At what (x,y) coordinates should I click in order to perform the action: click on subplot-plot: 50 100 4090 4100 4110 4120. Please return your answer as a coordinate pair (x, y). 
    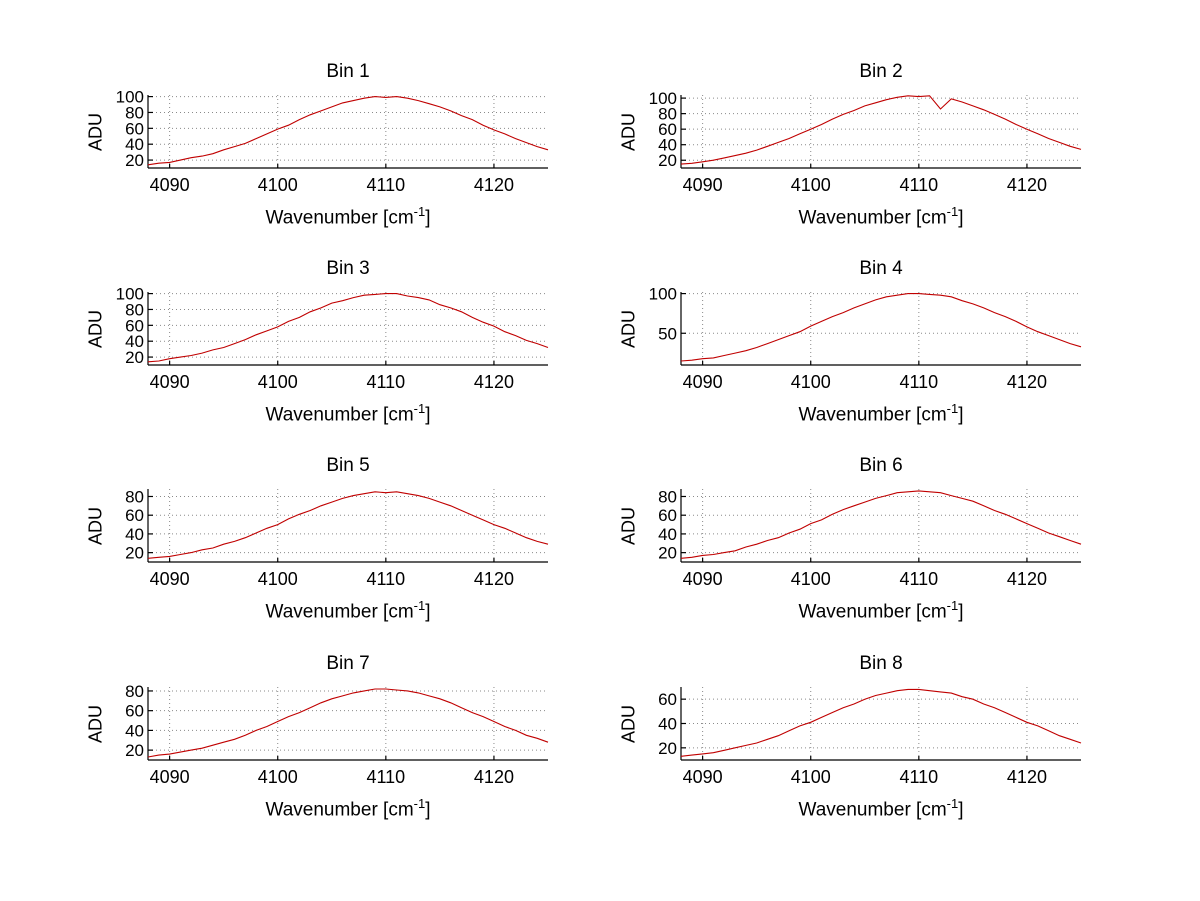
    Looking at the image, I should click on (865, 338).